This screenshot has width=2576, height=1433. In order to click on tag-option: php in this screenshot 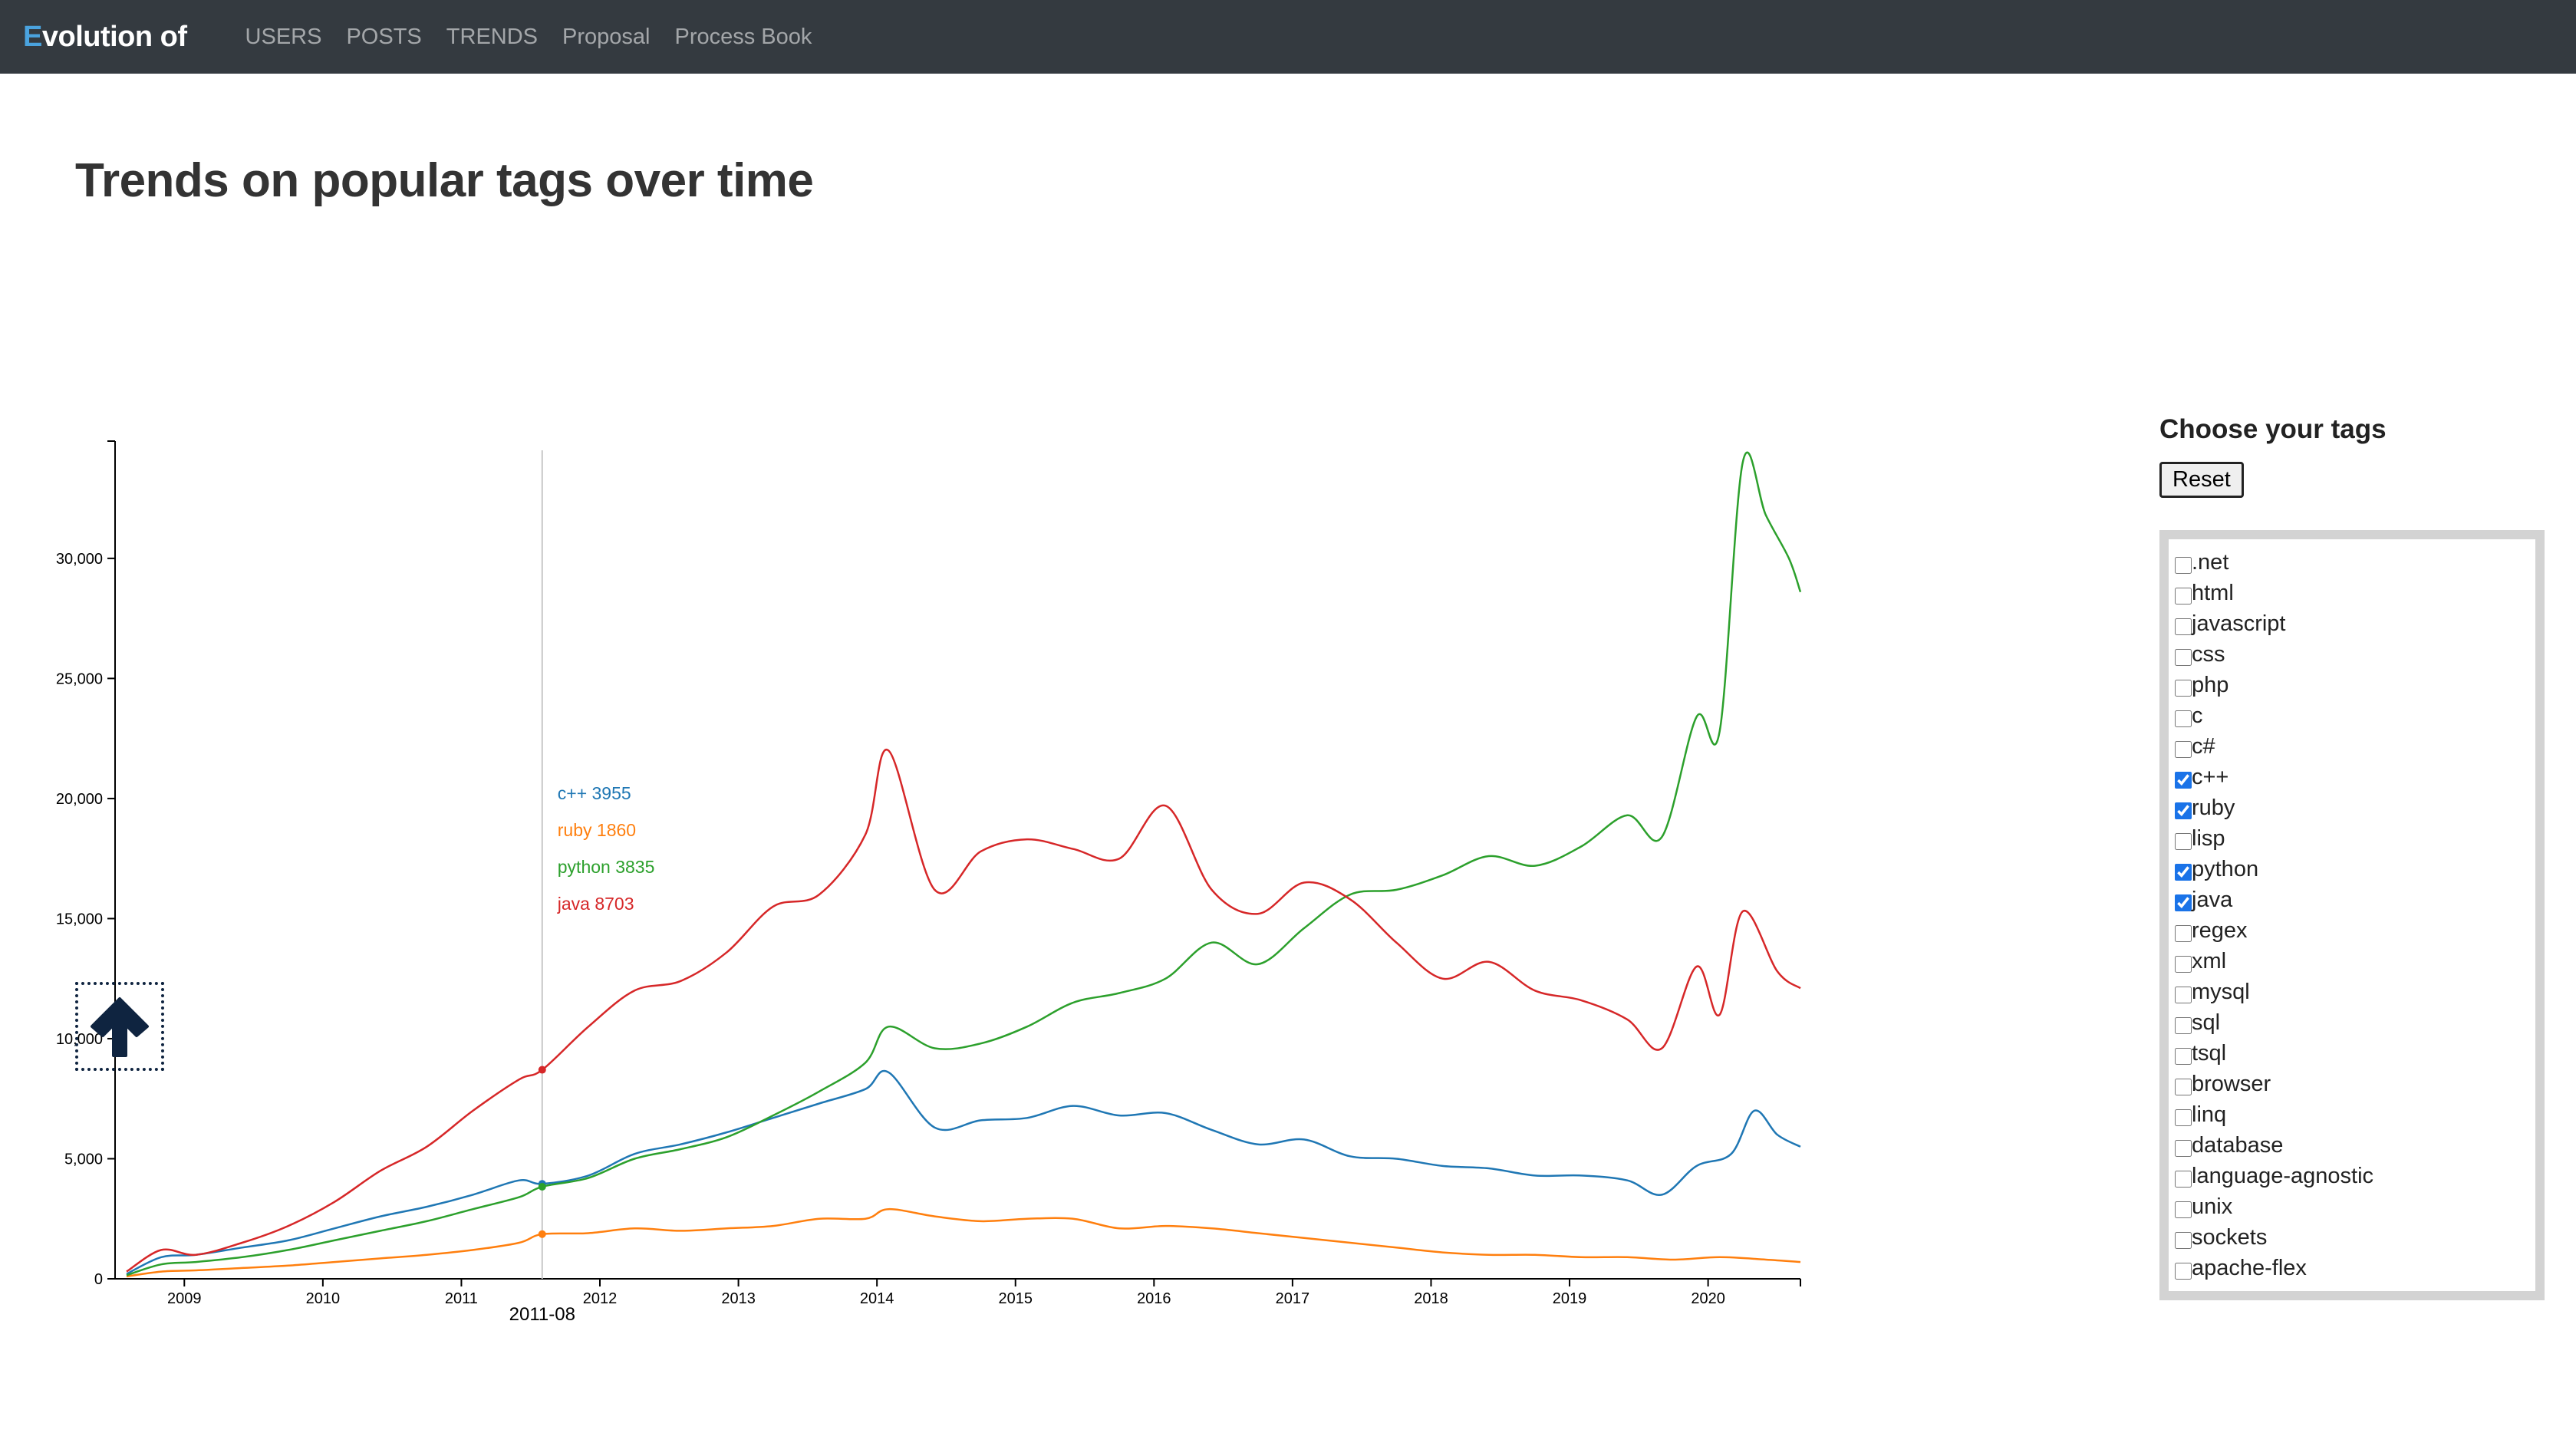, I will do `click(2350, 685)`.